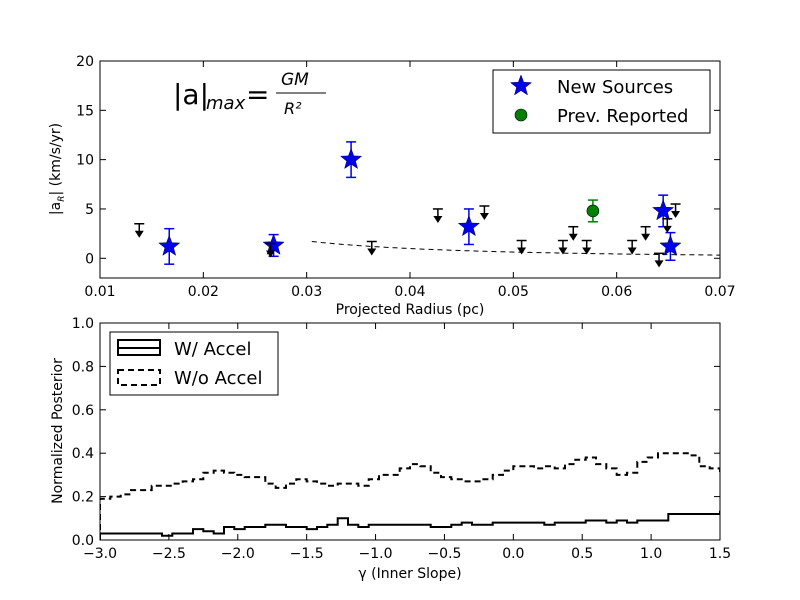 The height and width of the screenshot is (600, 800). I want to click on bottom-y-tick-label: 0.6, so click(83, 411).